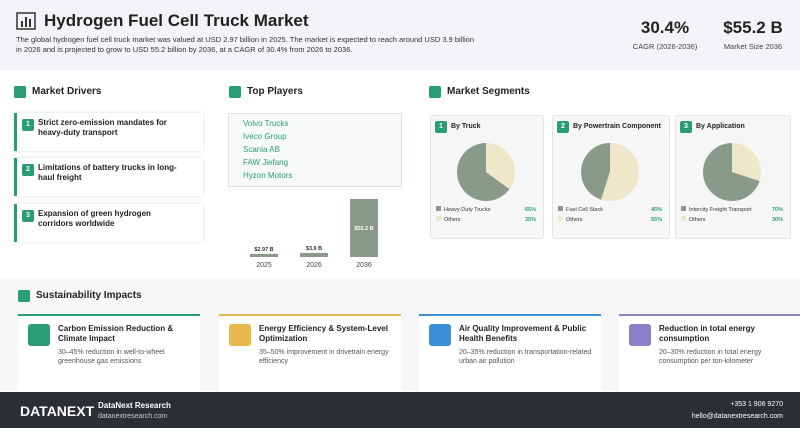  I want to click on player-item: FAW Jiefang, so click(266, 162).